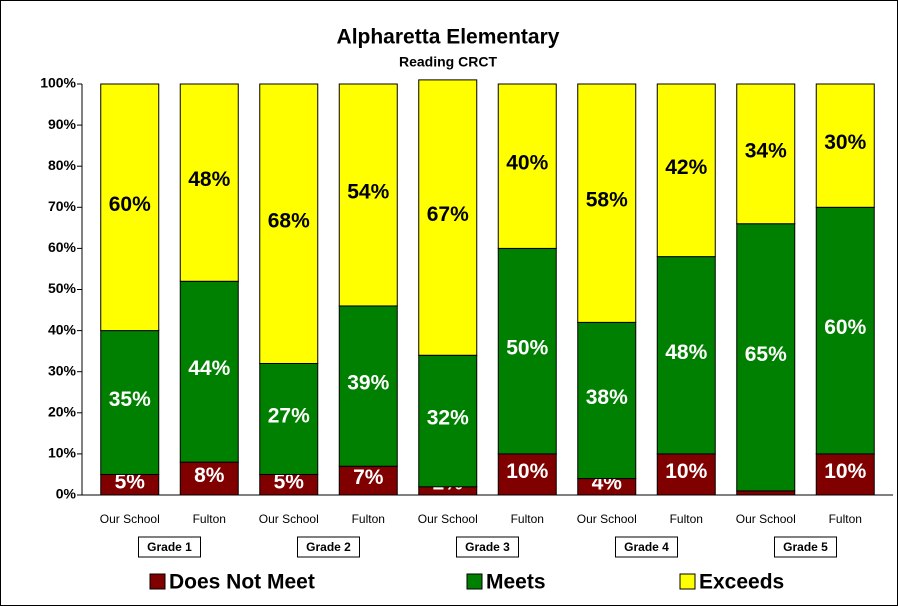 The width and height of the screenshot is (898, 606). Describe the element at coordinates (527, 348) in the screenshot. I see `value-label: 50%` at that location.